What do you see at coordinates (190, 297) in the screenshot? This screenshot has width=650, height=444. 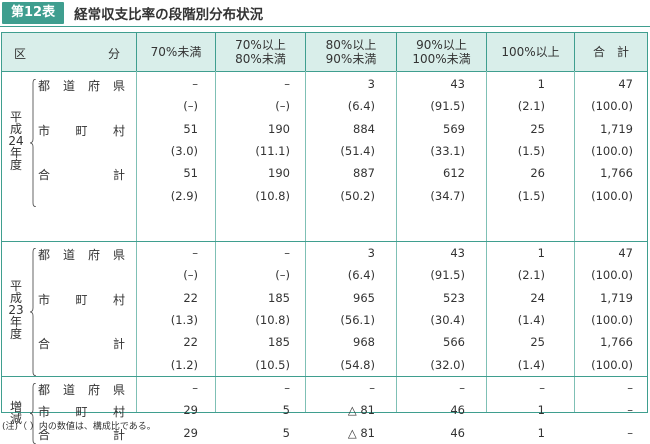 I see `table-cell: 22` at bounding box center [190, 297].